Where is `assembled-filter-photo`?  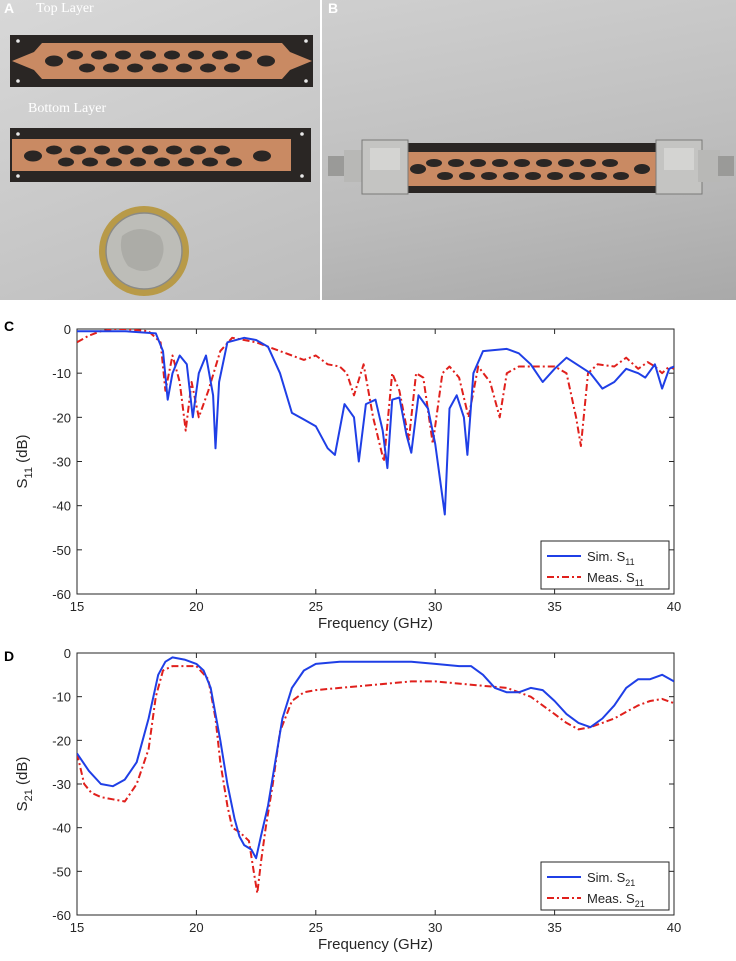
assembled-filter-photo is located at coordinates (531, 167).